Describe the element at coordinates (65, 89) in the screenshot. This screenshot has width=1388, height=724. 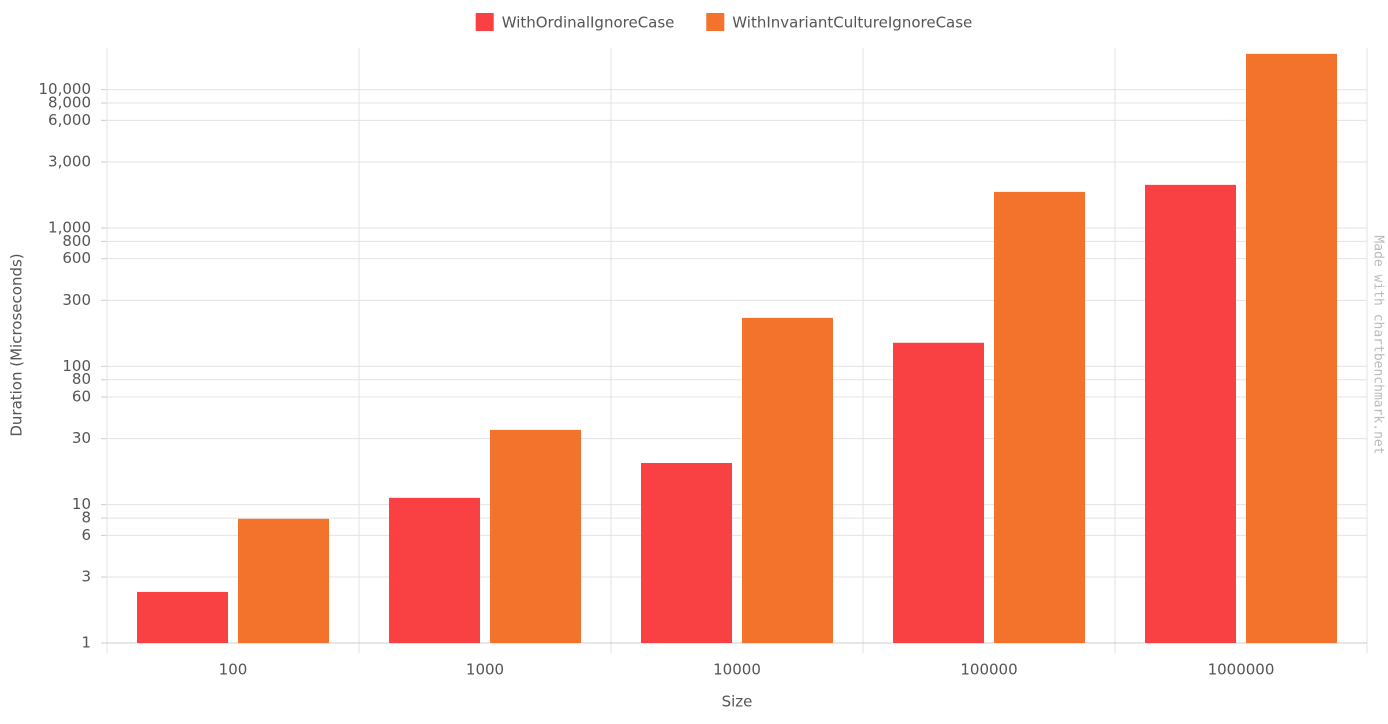
I see `y-tick-label: 10,000` at that location.